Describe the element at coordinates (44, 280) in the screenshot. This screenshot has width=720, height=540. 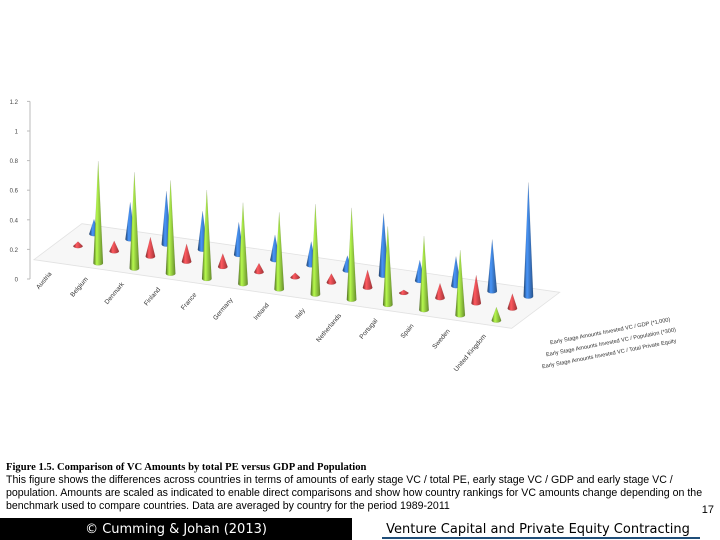
I see `x-category-label: Austria` at that location.